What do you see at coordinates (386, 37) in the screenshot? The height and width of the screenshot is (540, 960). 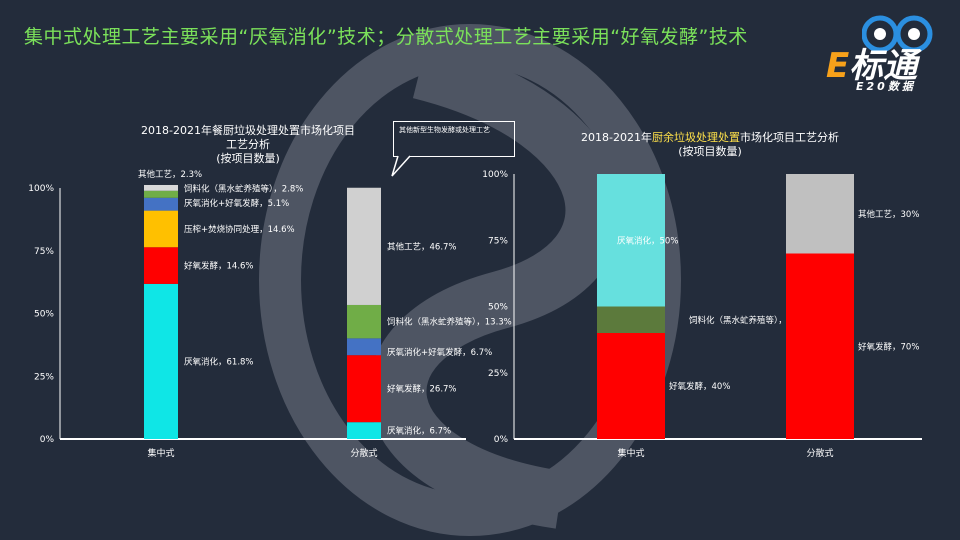 I see `slide-title: 集中式处理工艺主要采用“厌氧消化”技术；分散式处理工艺主要采用“好氧发酵”技术` at bounding box center [386, 37].